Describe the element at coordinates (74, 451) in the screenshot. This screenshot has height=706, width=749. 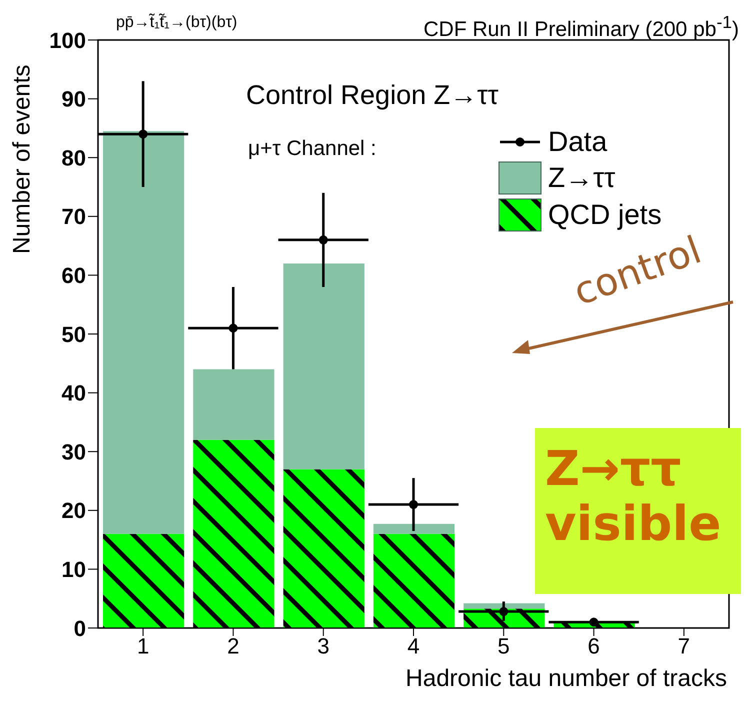
I see `y-tick-label: 30` at that location.